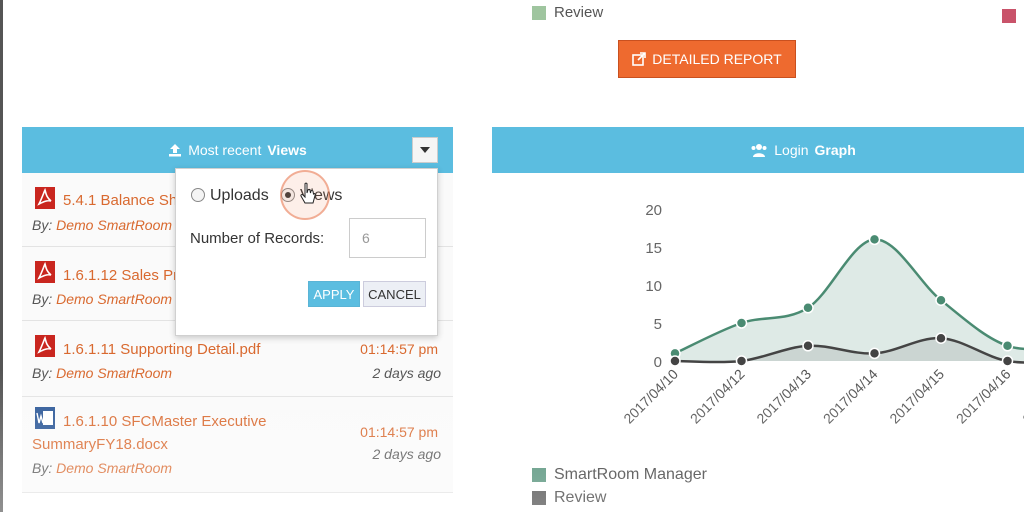 The width and height of the screenshot is (1024, 512). What do you see at coordinates (653, 210) in the screenshot?
I see `y-tick-label: 20` at bounding box center [653, 210].